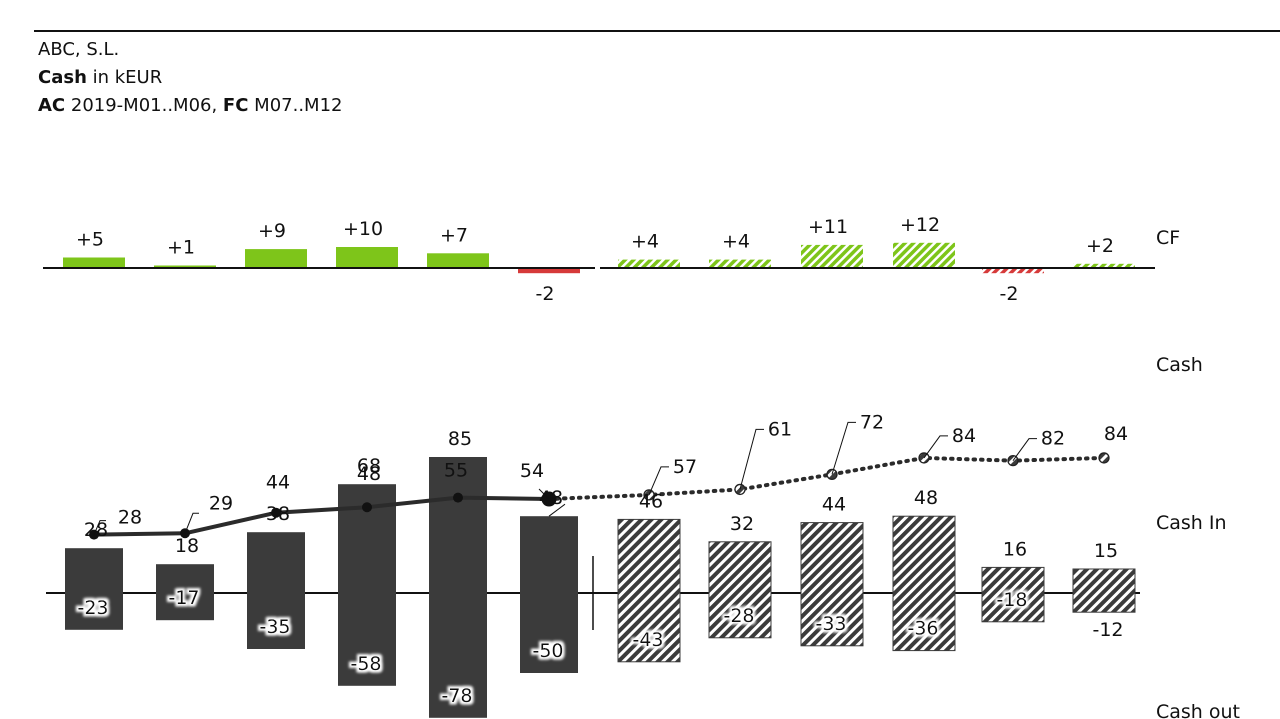  I want to click on line-layer, so click(599, 496).